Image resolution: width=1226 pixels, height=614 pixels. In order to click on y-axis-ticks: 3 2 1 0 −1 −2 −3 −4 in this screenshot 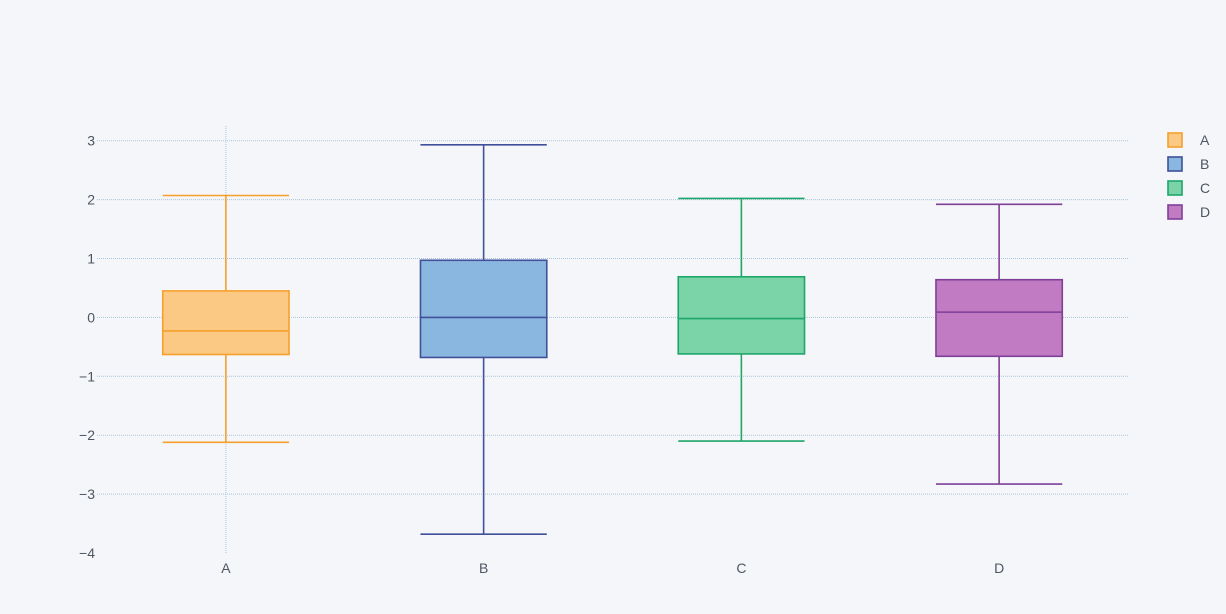, I will do `click(87, 347)`.